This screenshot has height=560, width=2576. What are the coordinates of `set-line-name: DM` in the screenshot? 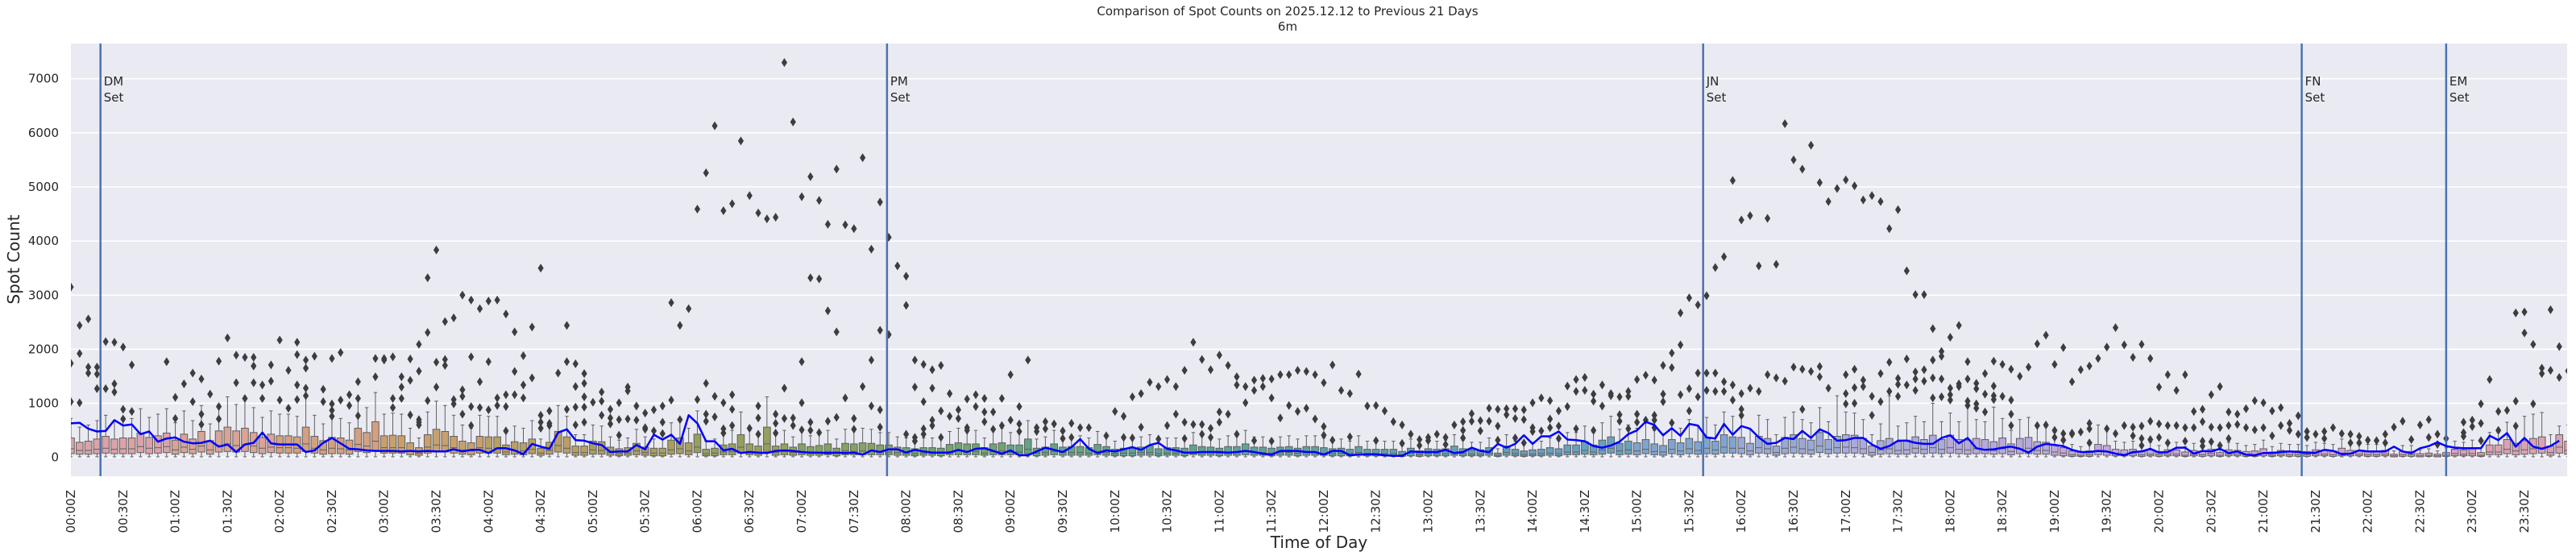 It's located at (114, 81).